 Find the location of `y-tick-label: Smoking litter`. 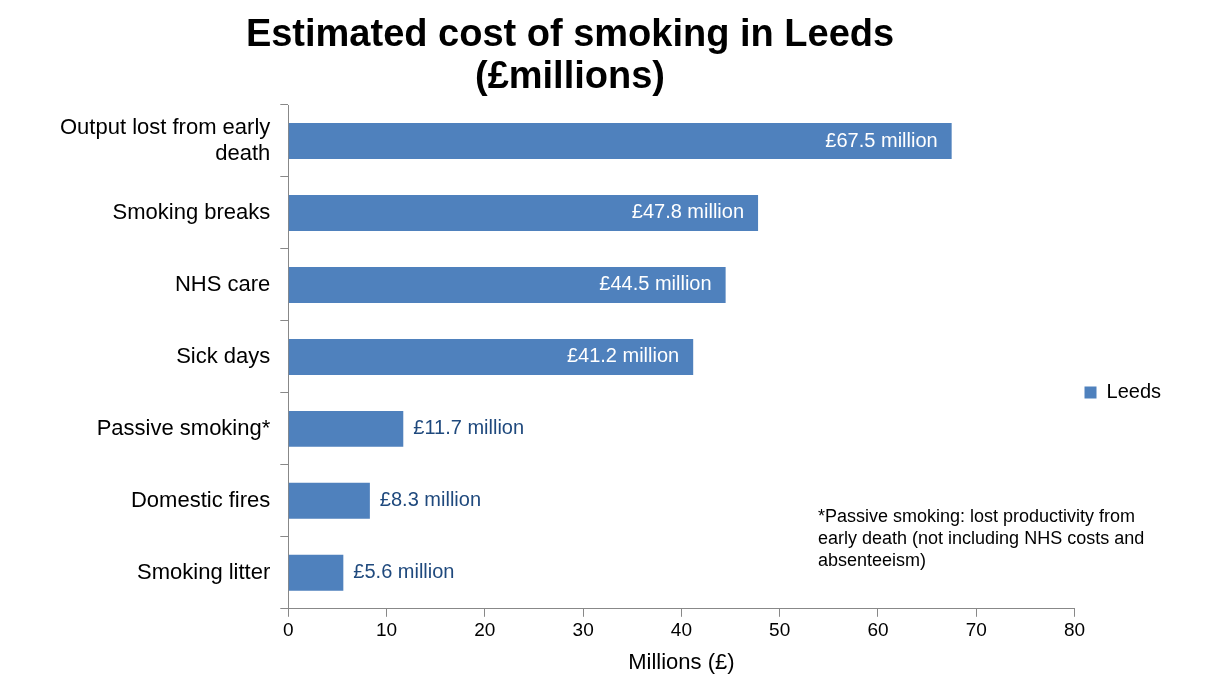

y-tick-label: Smoking litter is located at coordinates (204, 571).